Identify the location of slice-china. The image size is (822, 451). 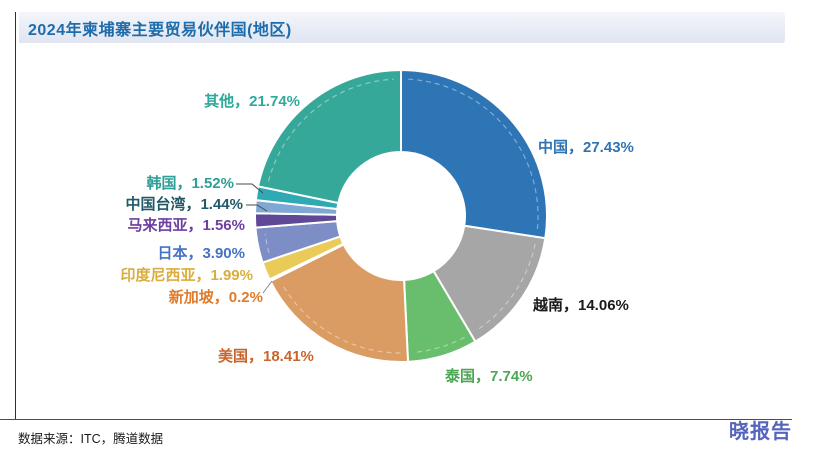
(474, 154).